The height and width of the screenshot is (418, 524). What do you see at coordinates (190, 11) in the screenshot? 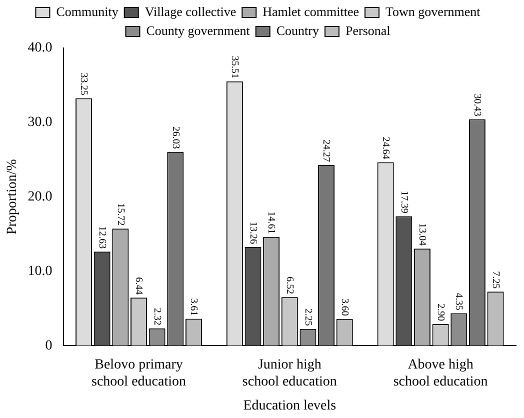
I see `legend-label: Village collective` at bounding box center [190, 11].